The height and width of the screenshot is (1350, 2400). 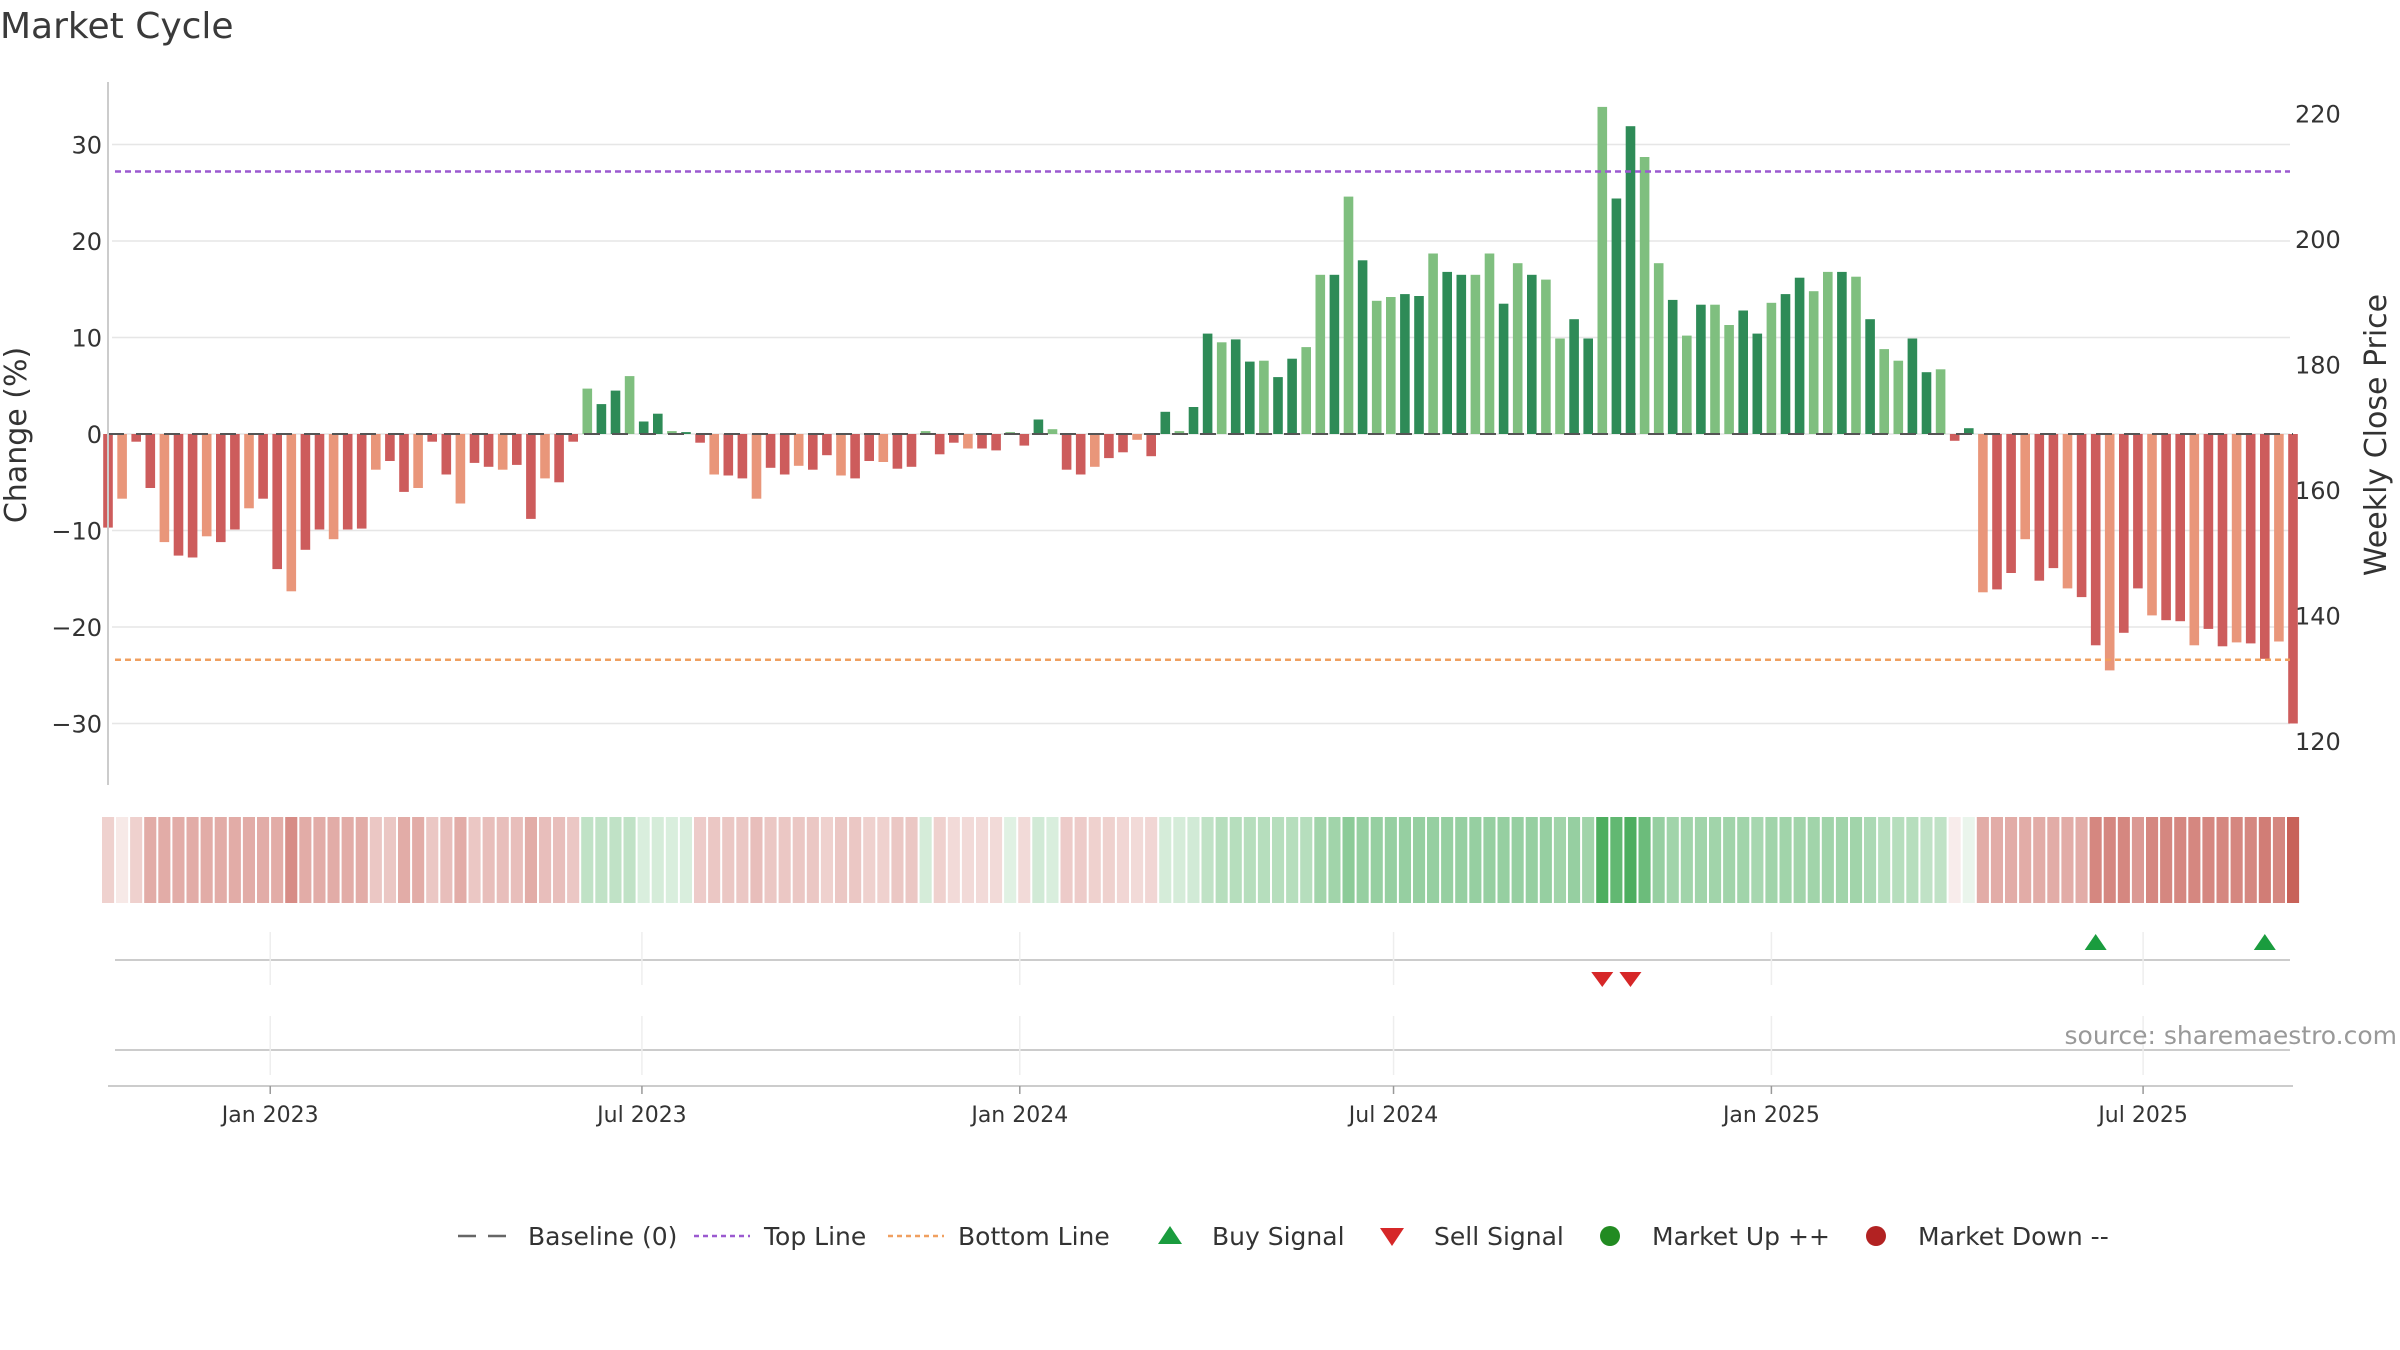 What do you see at coordinates (1602, 979) in the screenshot?
I see `sell-signal-marker` at bounding box center [1602, 979].